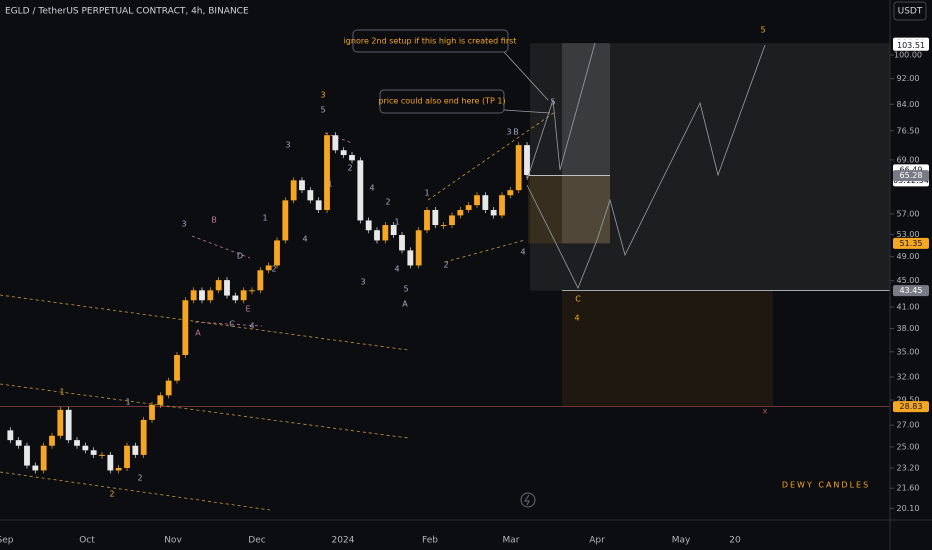  Describe the element at coordinates (232, 324) in the screenshot. I see `wave-label: C` at that location.